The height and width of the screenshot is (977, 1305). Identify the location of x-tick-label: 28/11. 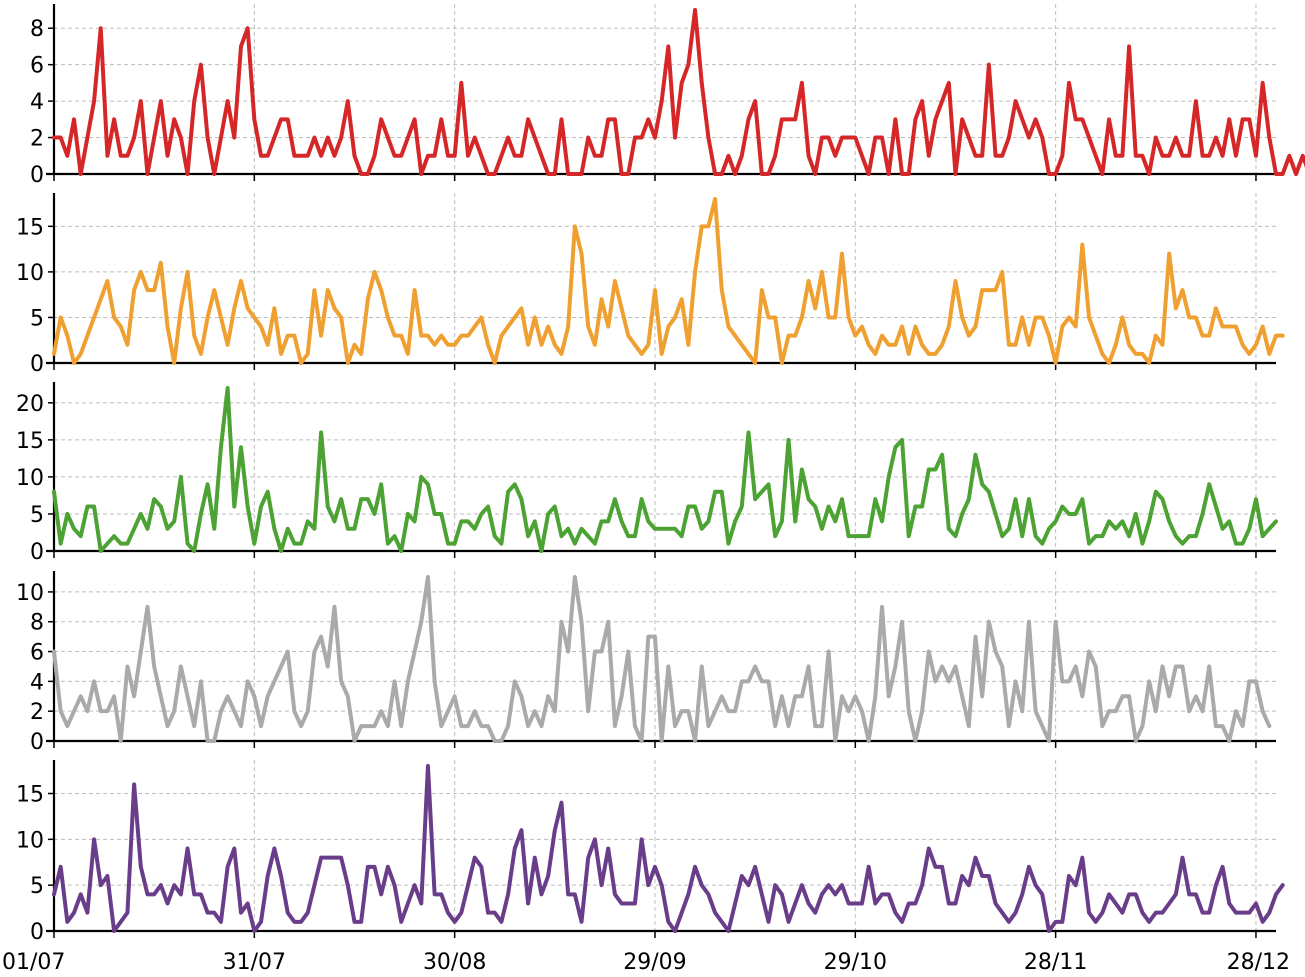
(1055, 962).